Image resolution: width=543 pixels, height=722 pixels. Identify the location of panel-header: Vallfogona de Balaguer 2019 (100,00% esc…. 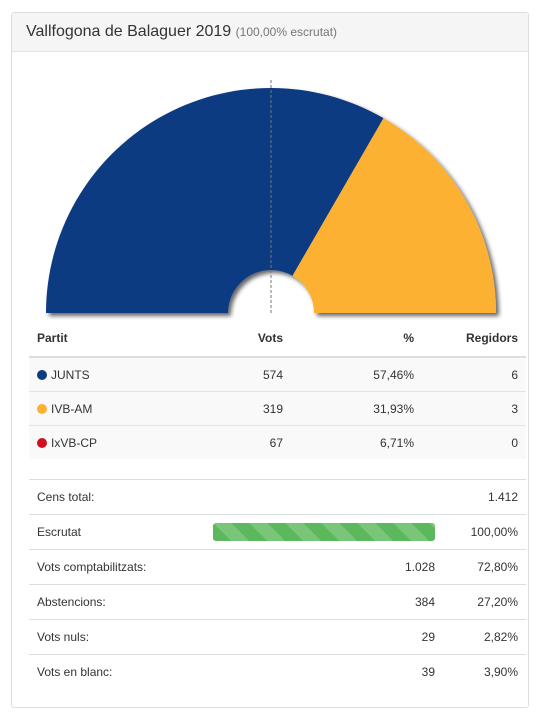
(270, 32).